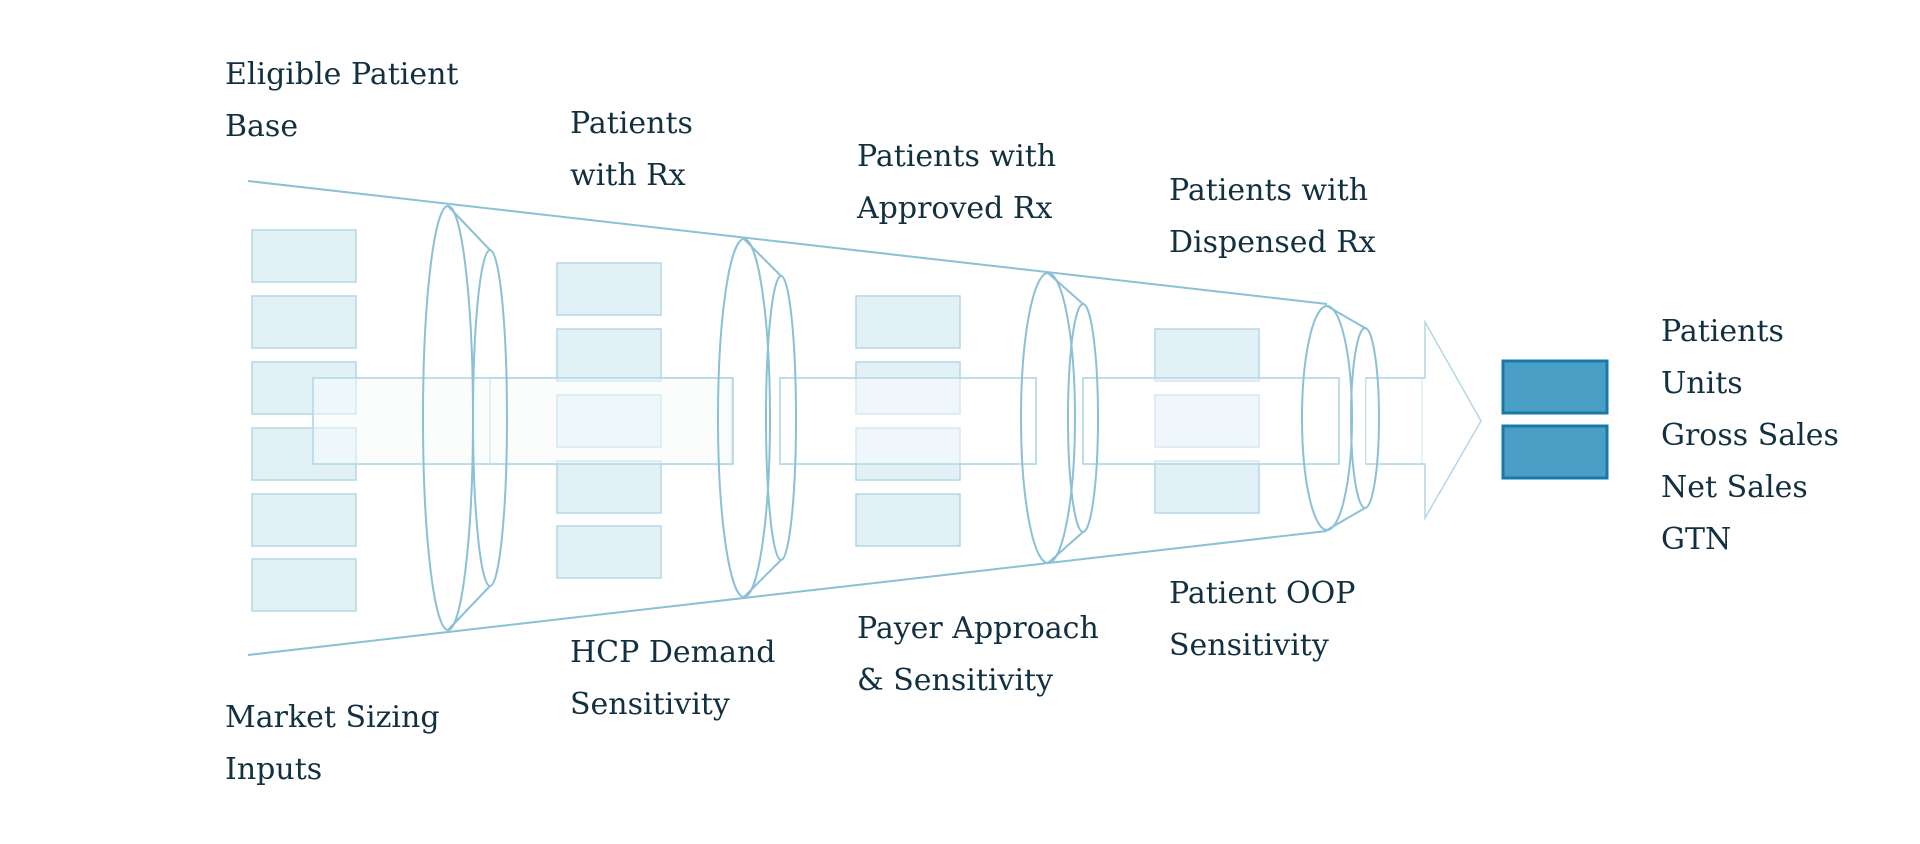 The width and height of the screenshot is (1920, 844). I want to click on output-item-units: Units, so click(1702, 383).